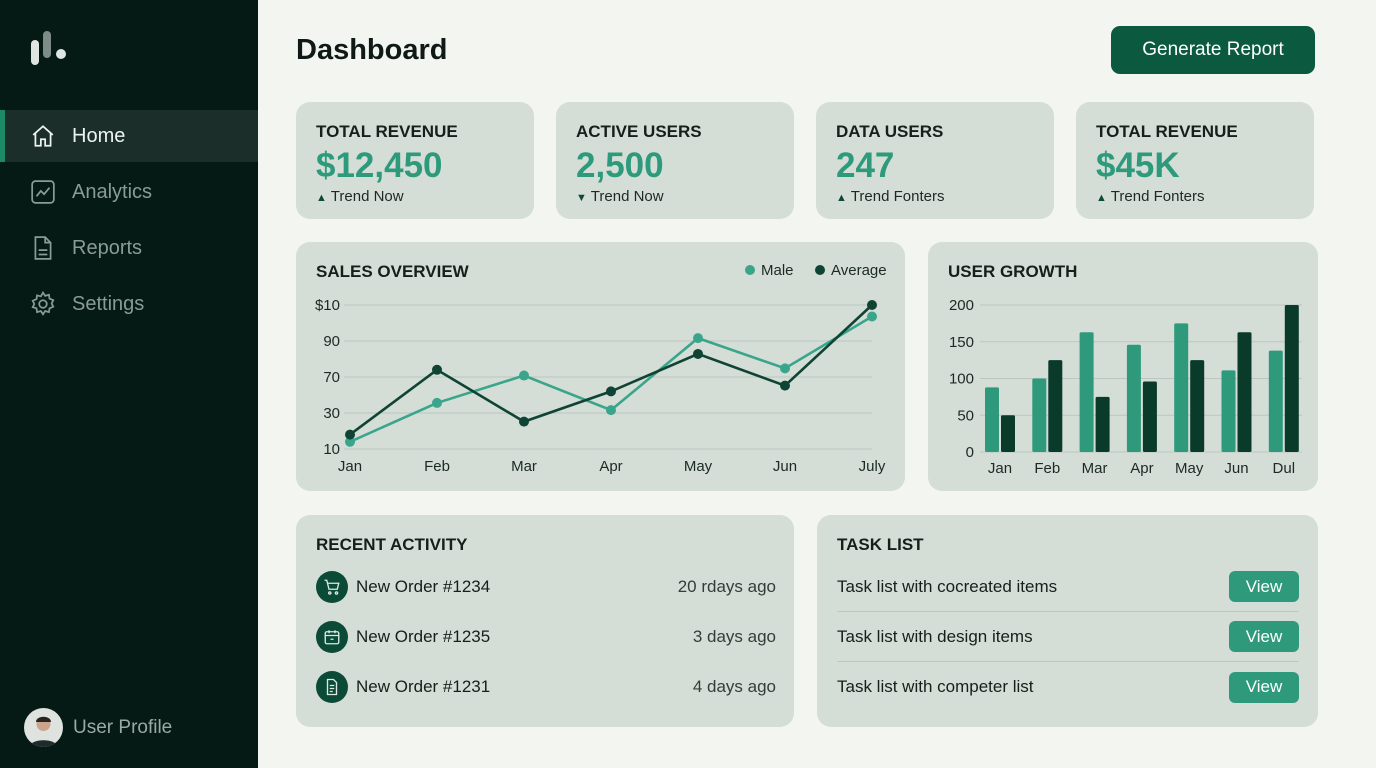  What do you see at coordinates (392, 544) in the screenshot?
I see `card-title: RECENT ACTIVITY` at bounding box center [392, 544].